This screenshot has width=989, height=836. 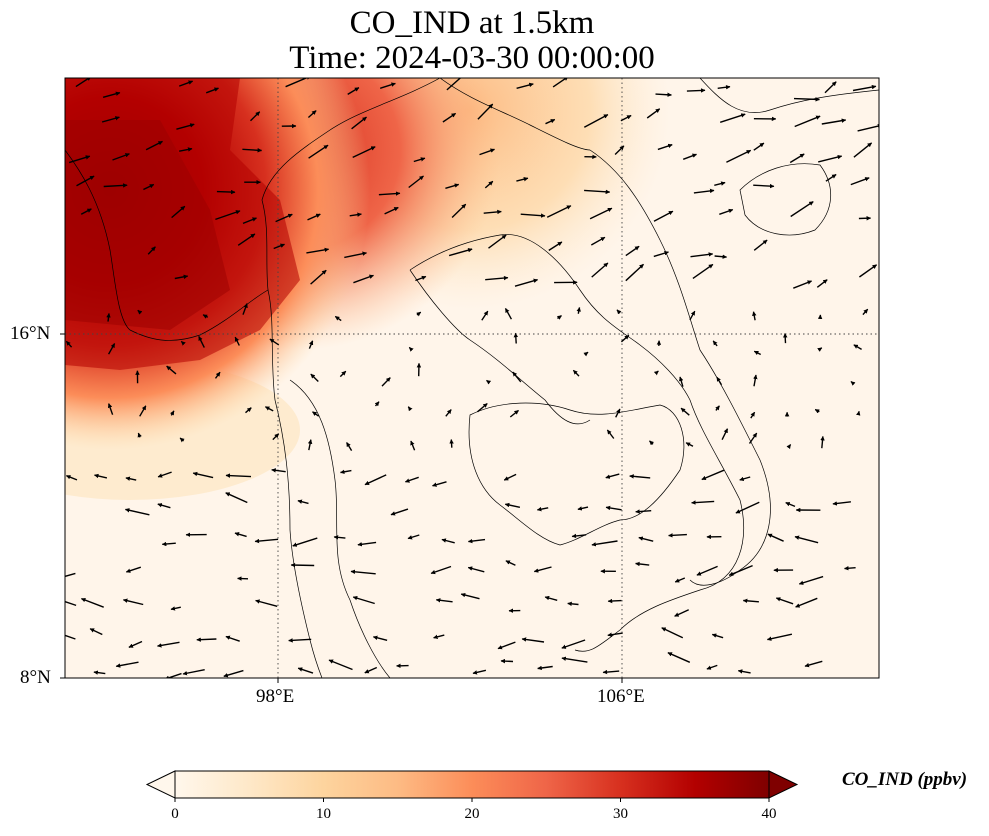 I want to click on colorbar-tick-label: 10, so click(x=323, y=814).